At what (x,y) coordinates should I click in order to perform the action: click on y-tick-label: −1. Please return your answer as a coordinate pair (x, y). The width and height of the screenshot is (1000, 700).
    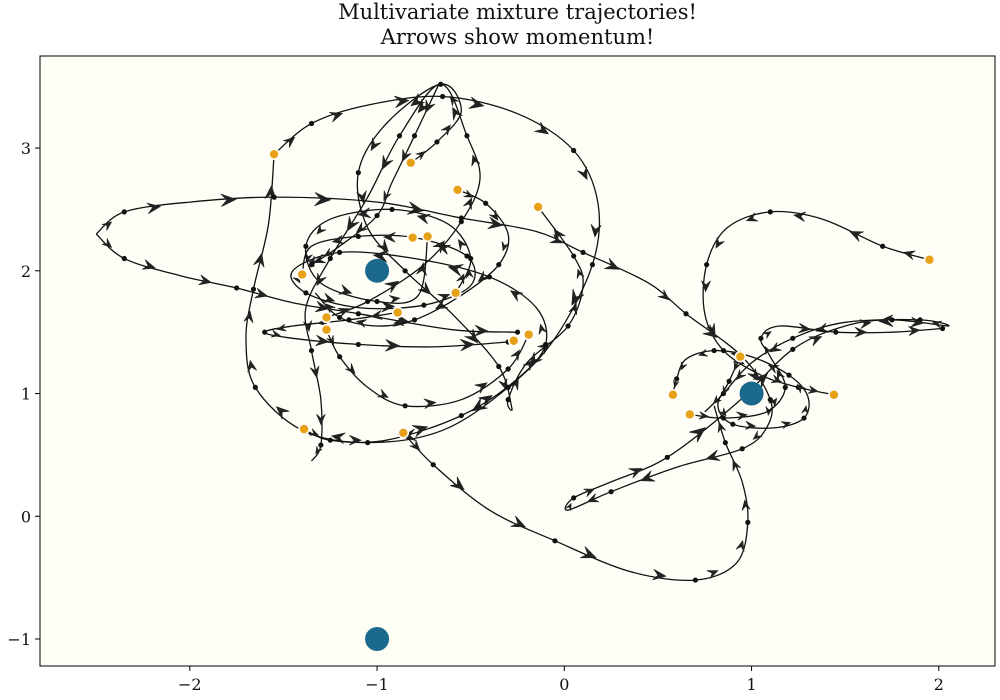
    Looking at the image, I should click on (19, 639).